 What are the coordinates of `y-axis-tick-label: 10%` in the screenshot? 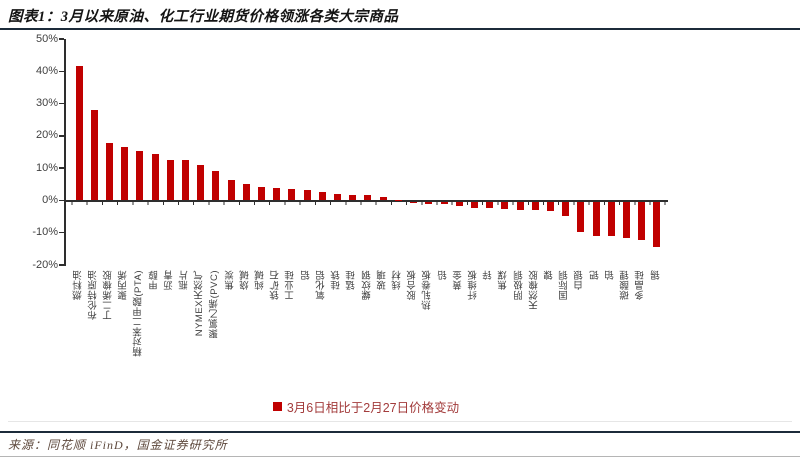 It's located at (46, 167).